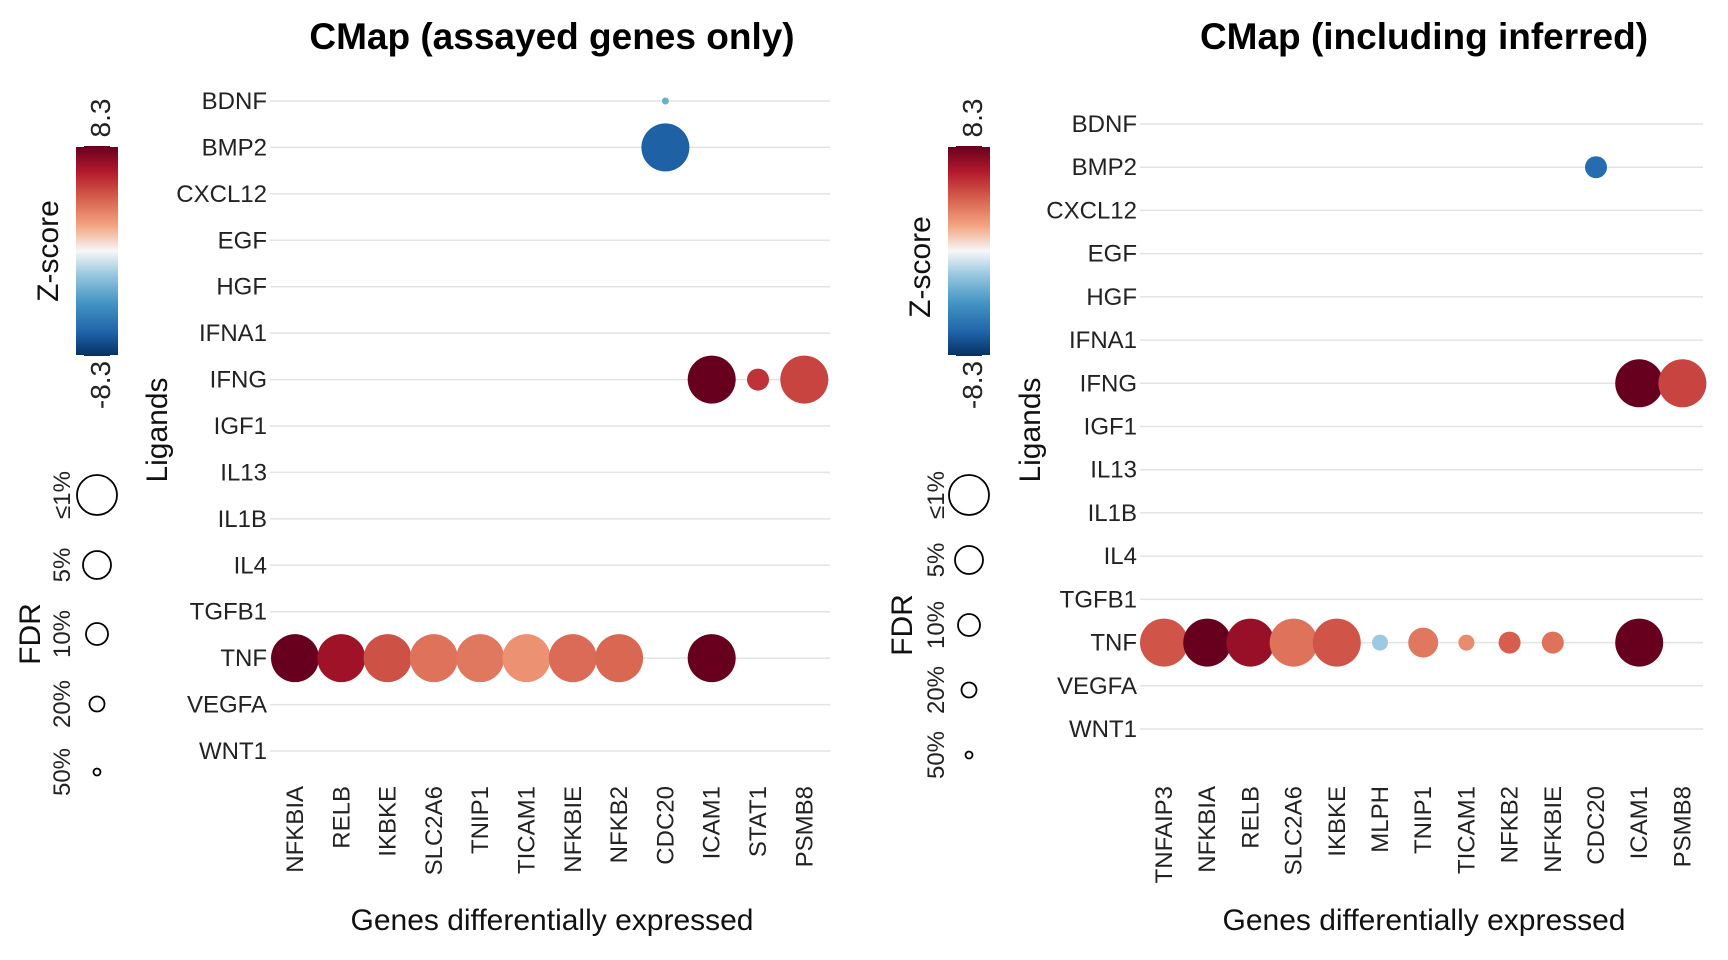 This screenshot has width=1728, height=960. I want to click on y-tick-label: WNT1, so click(233, 751).